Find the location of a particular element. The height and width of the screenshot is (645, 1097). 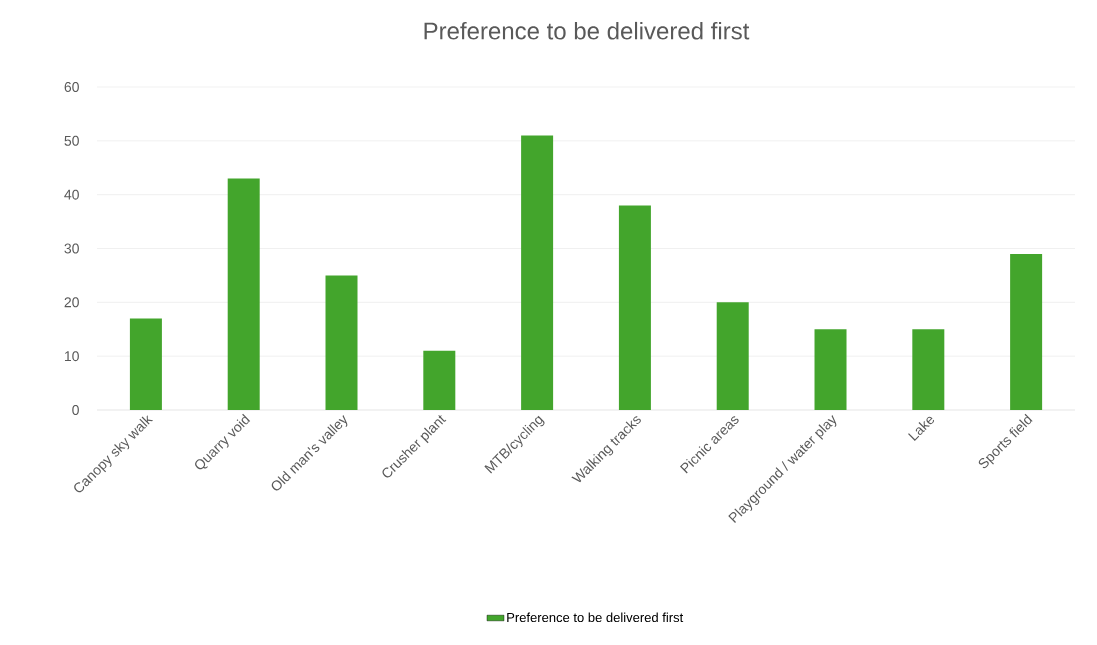

y-tick-label: 50 is located at coordinates (71, 140).